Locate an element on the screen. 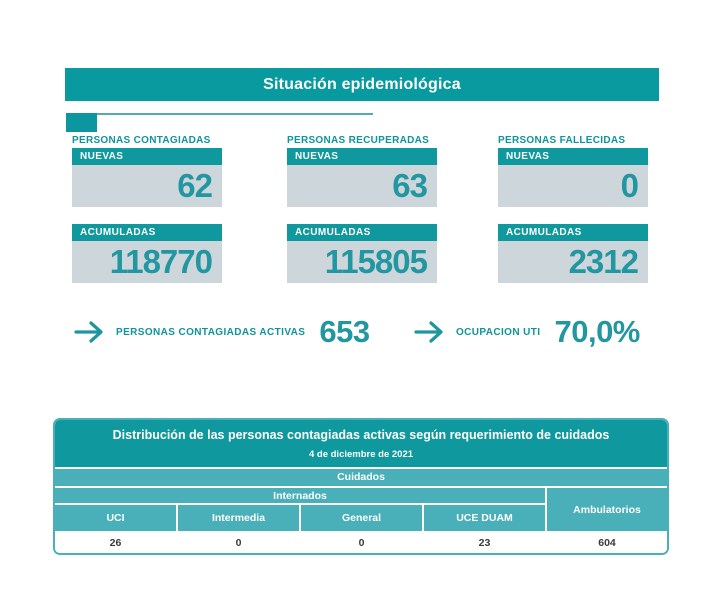 This screenshot has height=610, width=720. value-uci: 26 is located at coordinates (115, 543).